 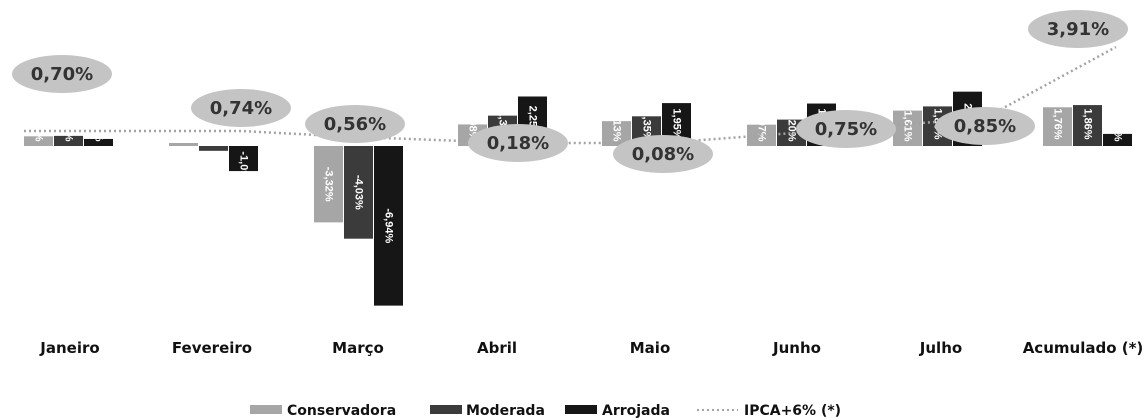 What do you see at coordinates (39, 125) in the screenshot?
I see `bar-label-conservadora-janeiro: 0,44%` at bounding box center [39, 125].